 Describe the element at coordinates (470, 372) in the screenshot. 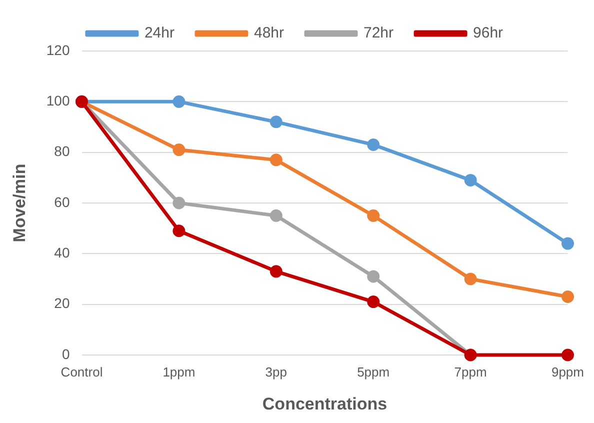

I see `x-tick-label: 7ppm` at that location.